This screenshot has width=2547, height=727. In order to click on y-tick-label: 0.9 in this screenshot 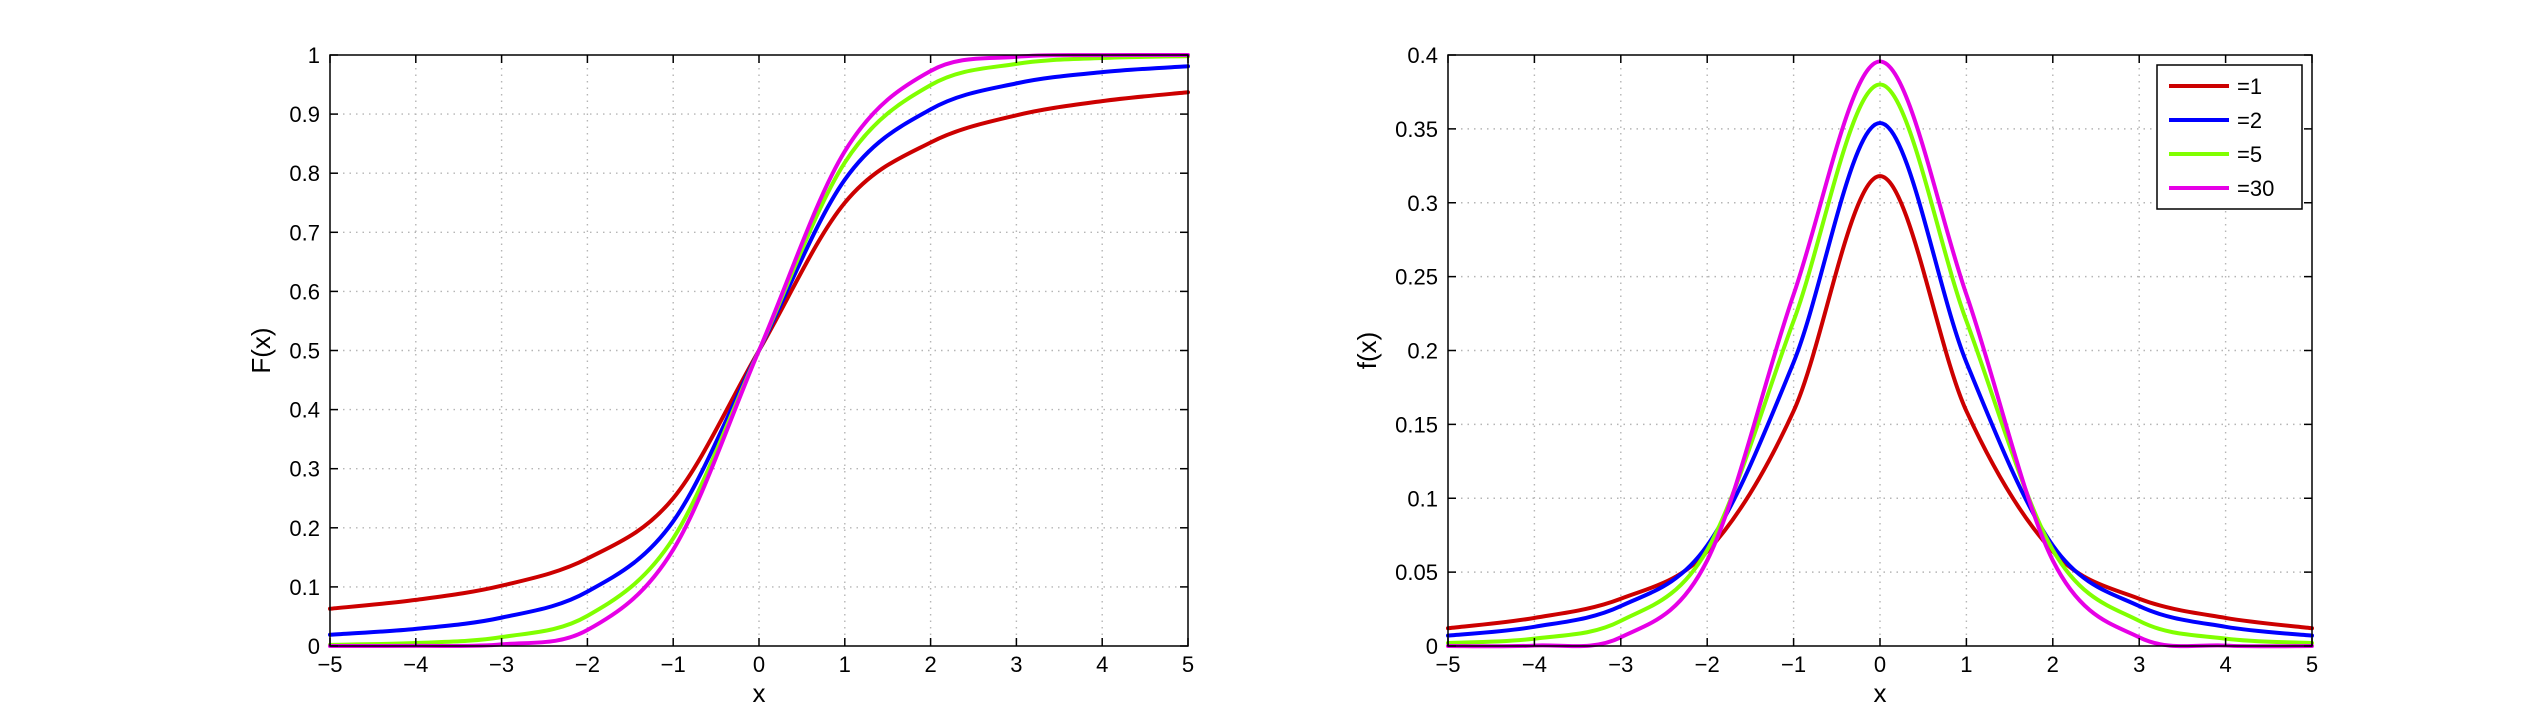, I will do `click(304, 114)`.